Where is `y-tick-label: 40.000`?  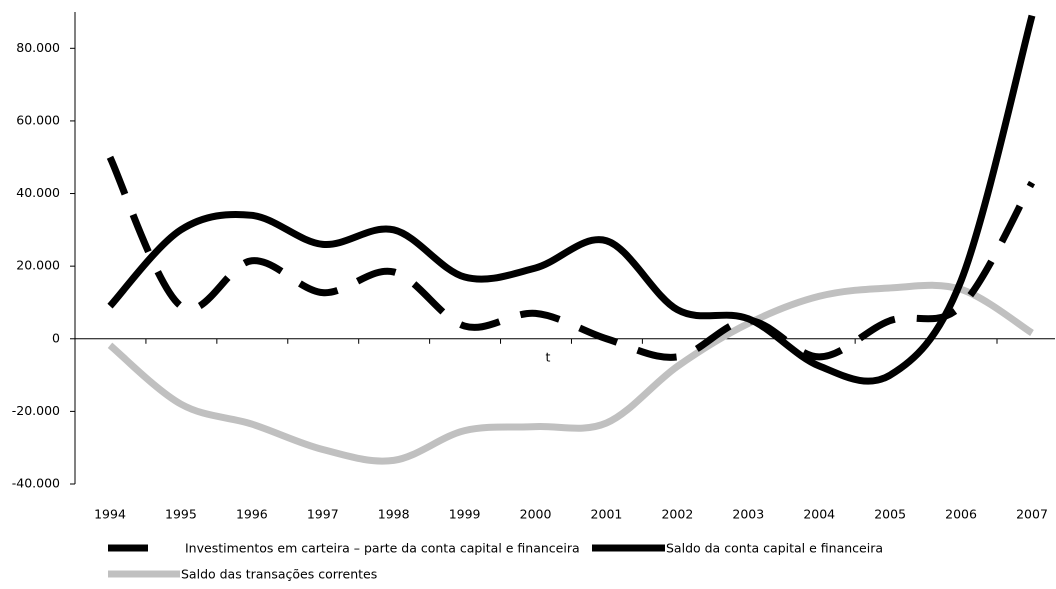
y-tick-label: 40.000 is located at coordinates (38, 192).